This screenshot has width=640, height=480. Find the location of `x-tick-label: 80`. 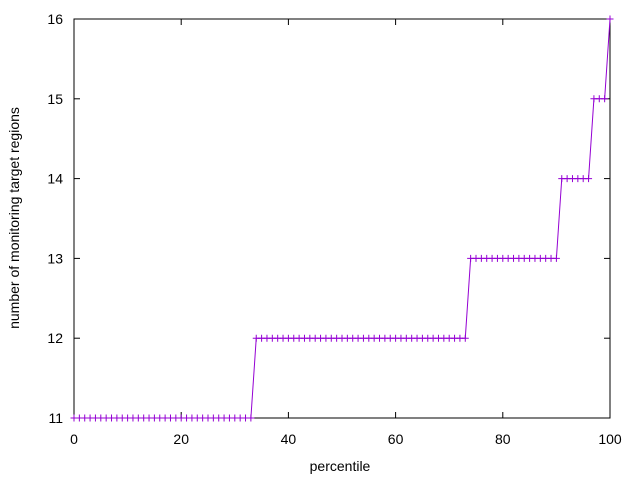

x-tick-label: 80 is located at coordinates (503, 439).